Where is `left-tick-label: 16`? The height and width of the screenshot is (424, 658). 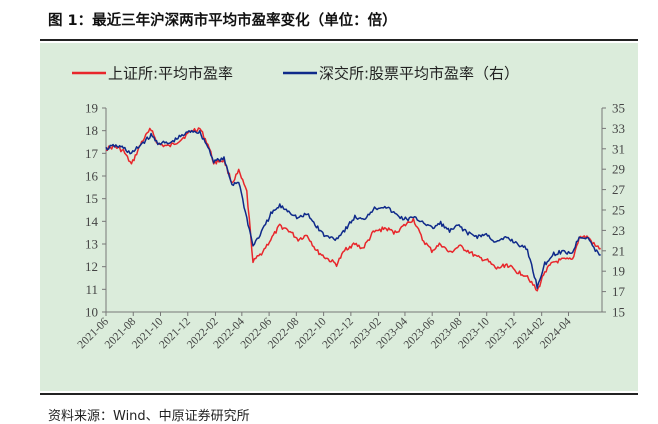
left-tick-label: 16 is located at coordinates (92, 176).